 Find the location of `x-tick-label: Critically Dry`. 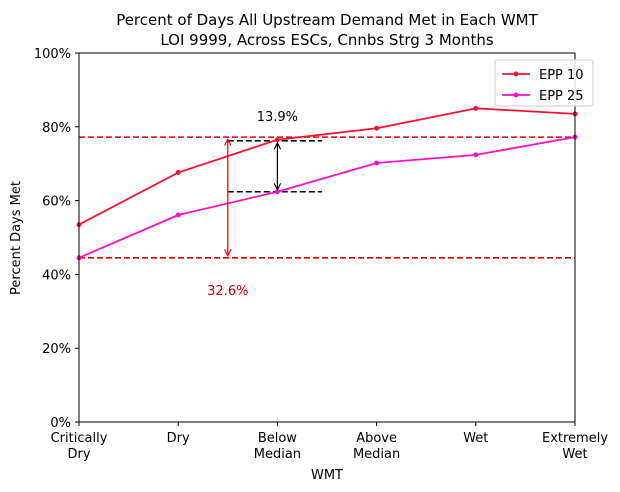

x-tick-label: Critically Dry is located at coordinates (79, 446).